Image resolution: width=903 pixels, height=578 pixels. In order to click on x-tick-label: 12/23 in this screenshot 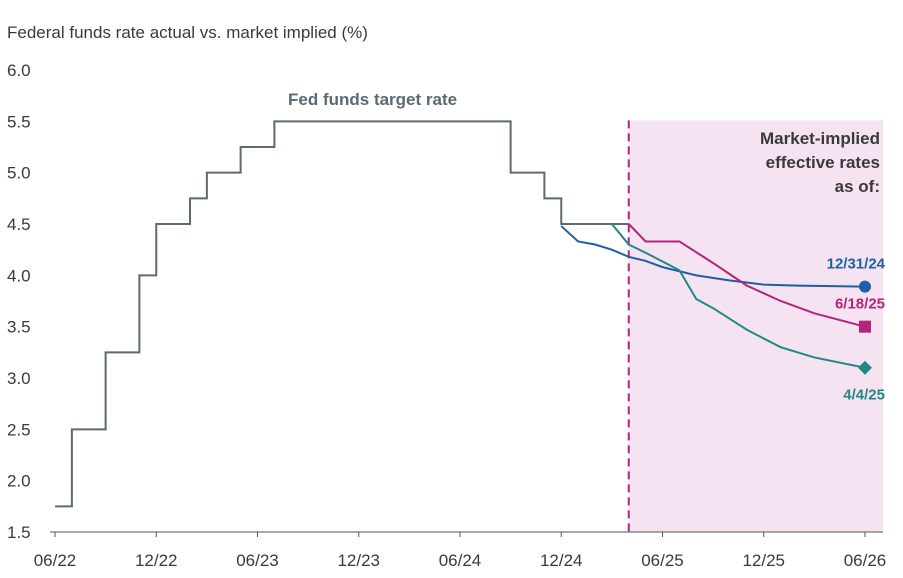, I will do `click(358, 560)`.